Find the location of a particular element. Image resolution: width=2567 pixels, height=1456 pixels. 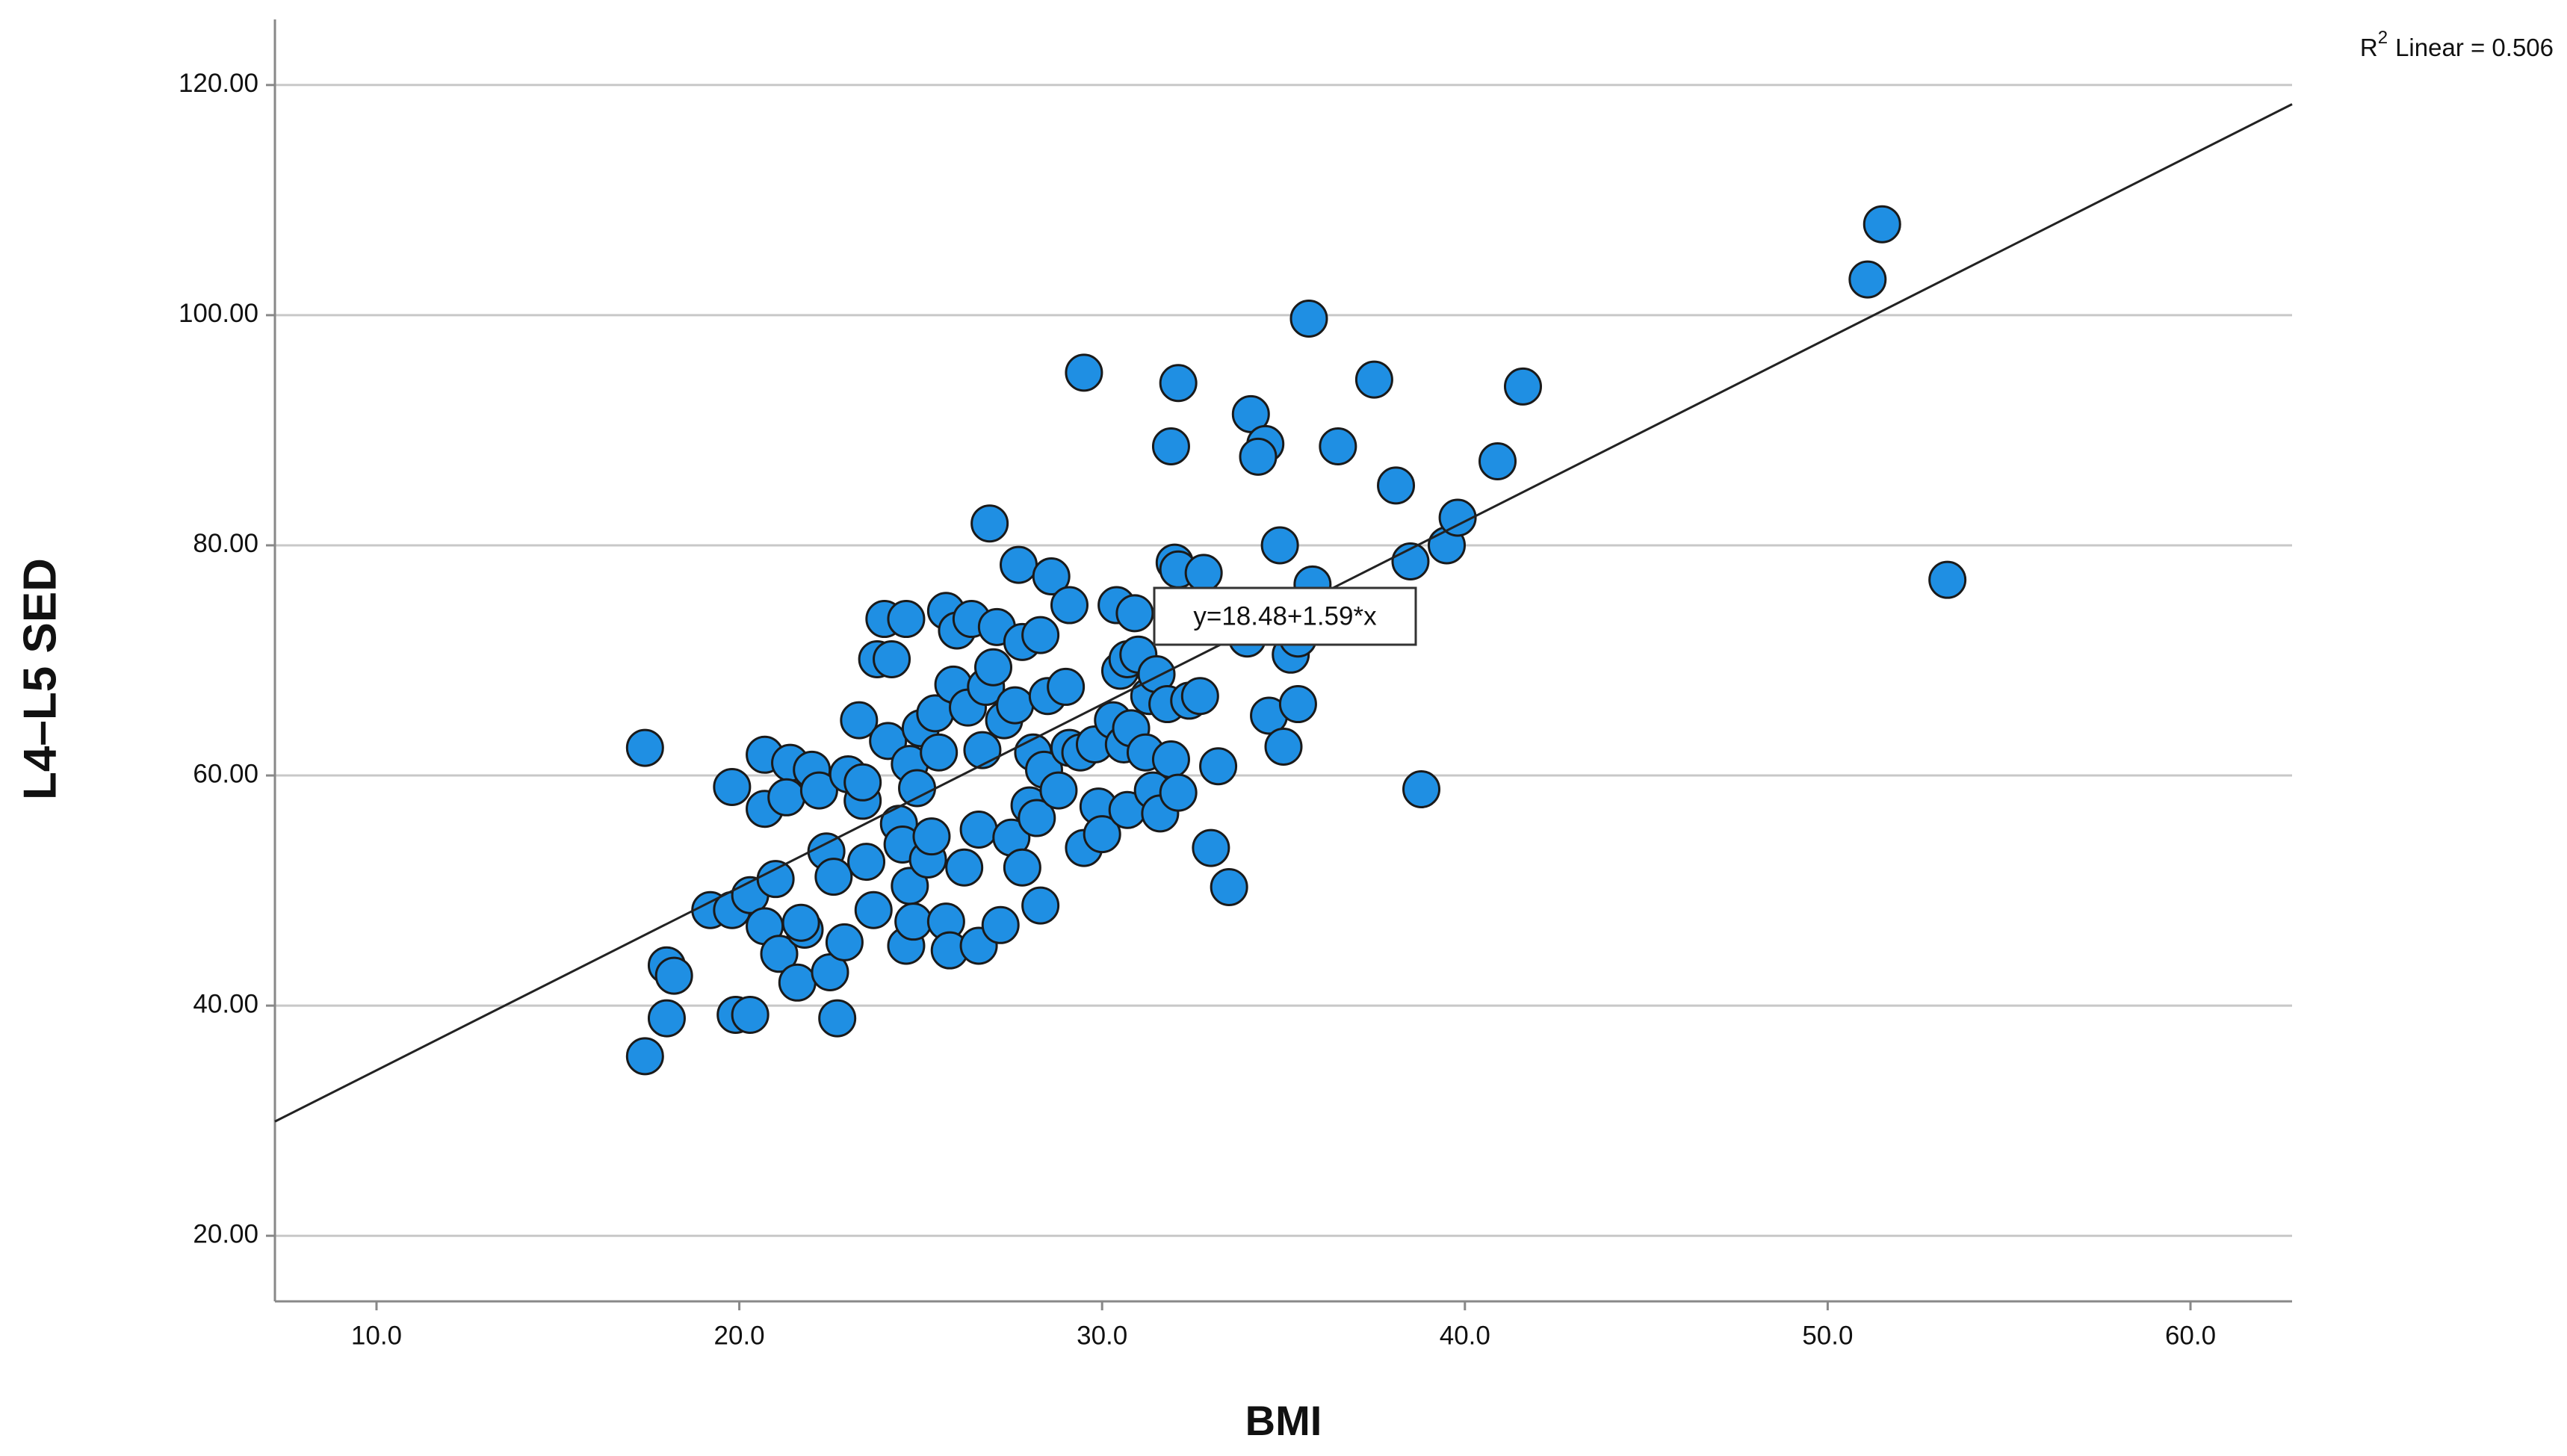

x-axis-title: BMI is located at coordinates (1283, 1420).